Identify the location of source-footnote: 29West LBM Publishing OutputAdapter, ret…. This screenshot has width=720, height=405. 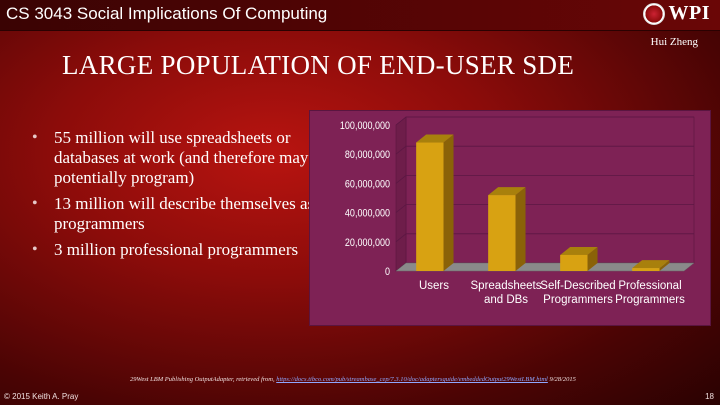
(425, 379).